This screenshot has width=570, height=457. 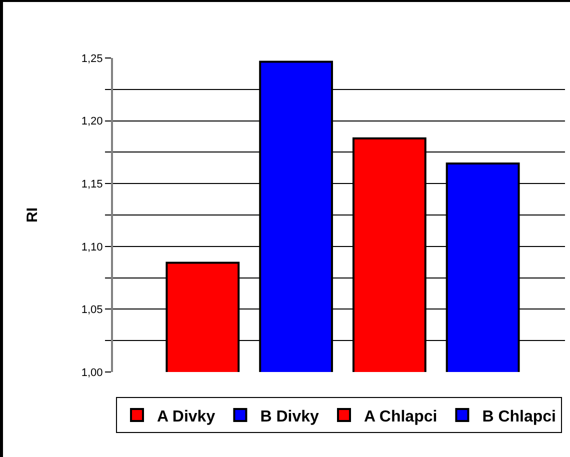 I want to click on legend-label: B Divky, so click(x=289, y=417).